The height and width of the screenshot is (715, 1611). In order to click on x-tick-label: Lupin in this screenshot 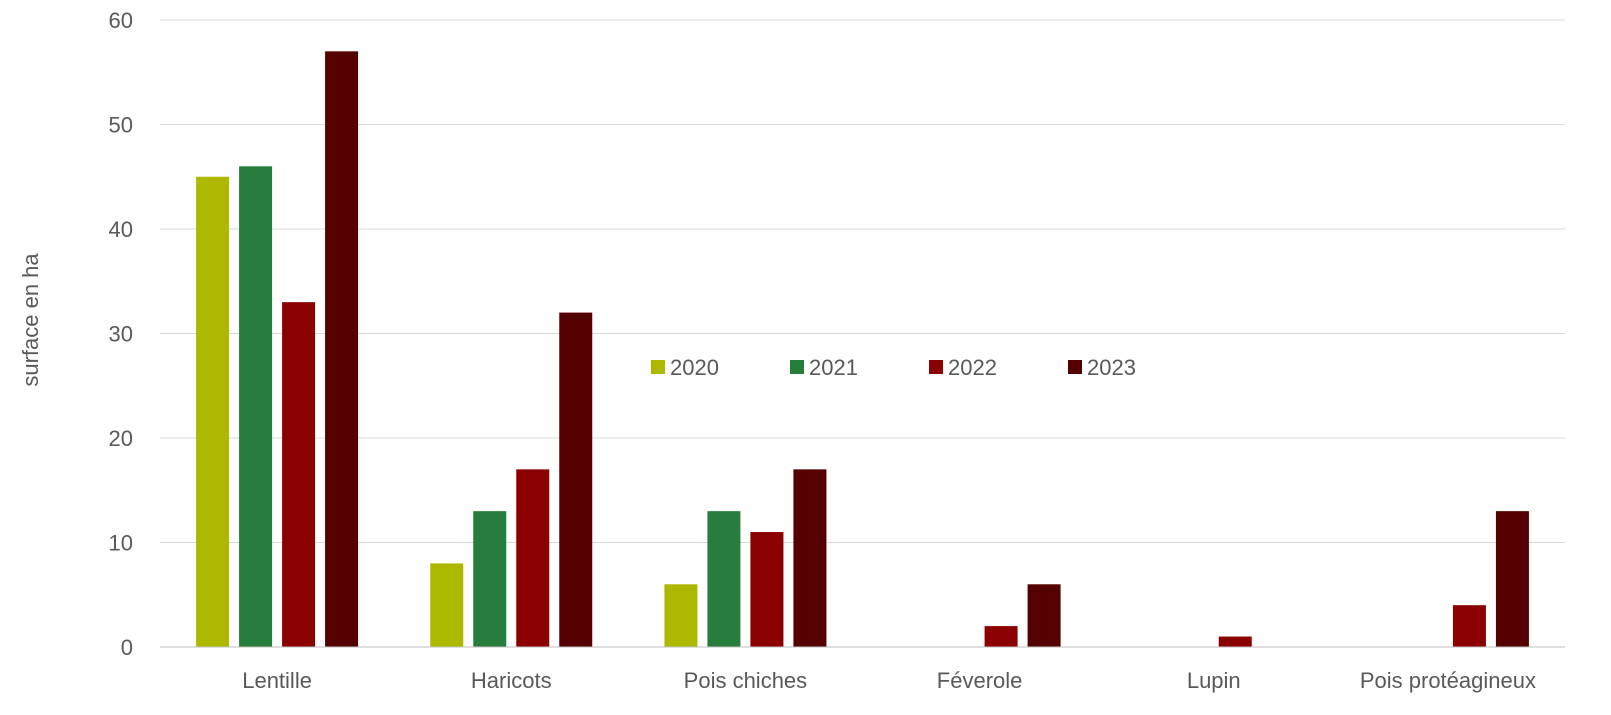, I will do `click(1214, 680)`.